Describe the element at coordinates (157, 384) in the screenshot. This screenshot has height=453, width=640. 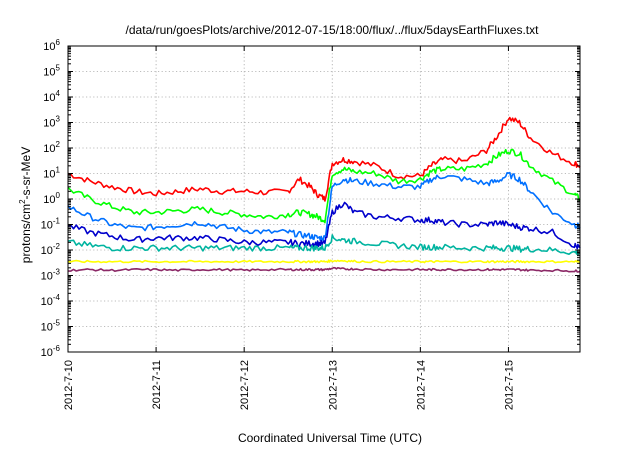
I see `x-tick-label: 2012-7-11` at that location.